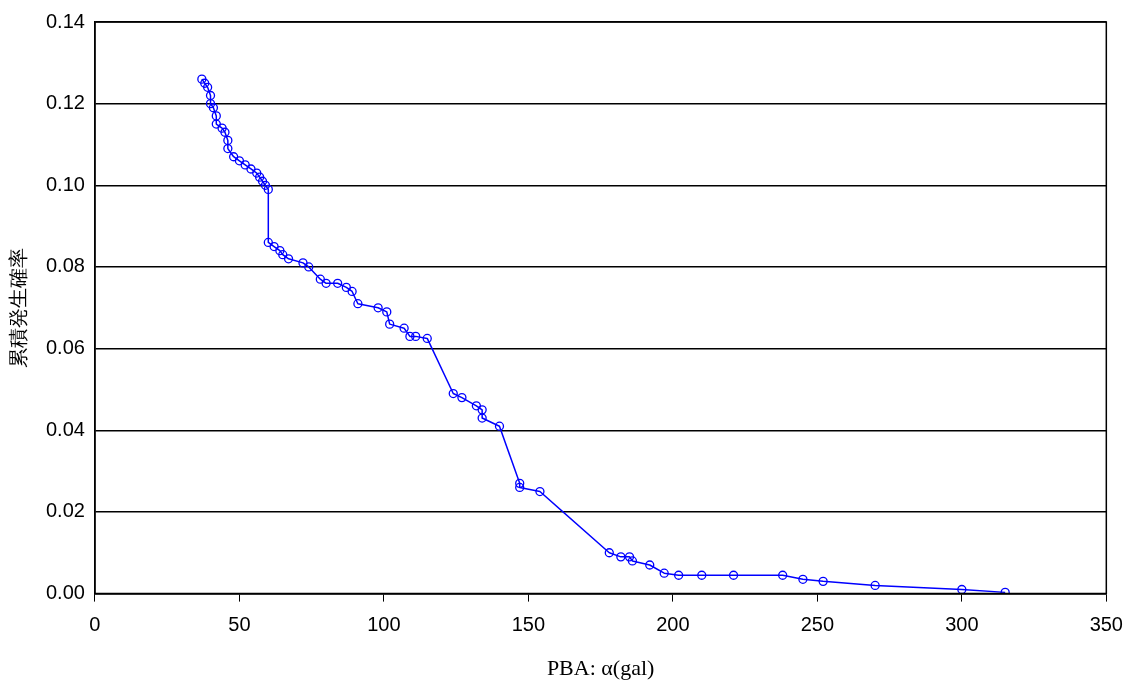 The width and height of the screenshot is (1135, 690). I want to click on x-tick-label: 150, so click(528, 624).